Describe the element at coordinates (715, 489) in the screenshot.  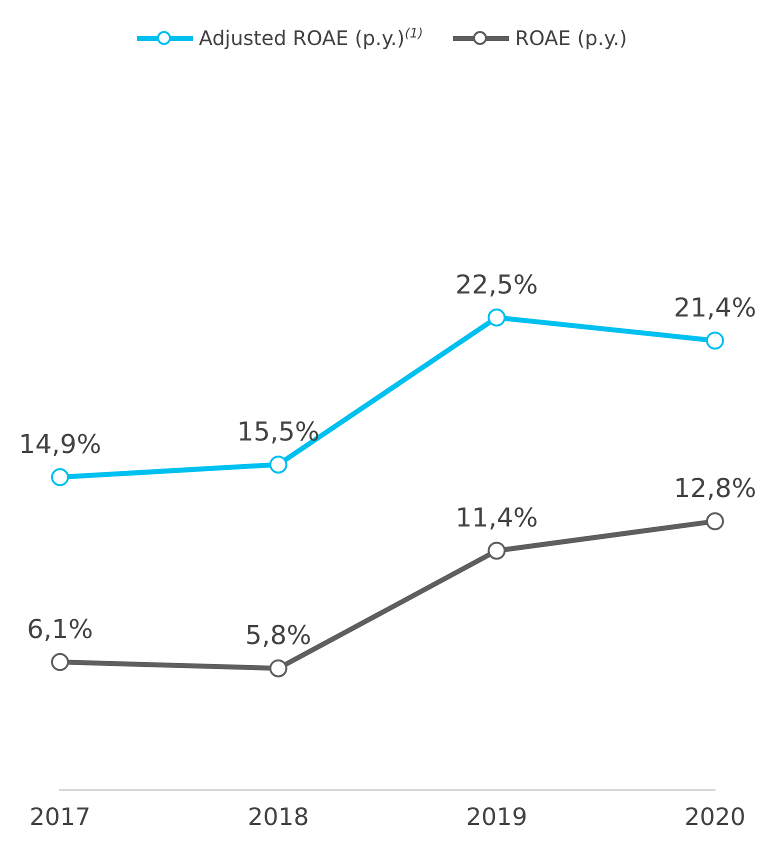
I see `data-label: 12,8%` at that location.